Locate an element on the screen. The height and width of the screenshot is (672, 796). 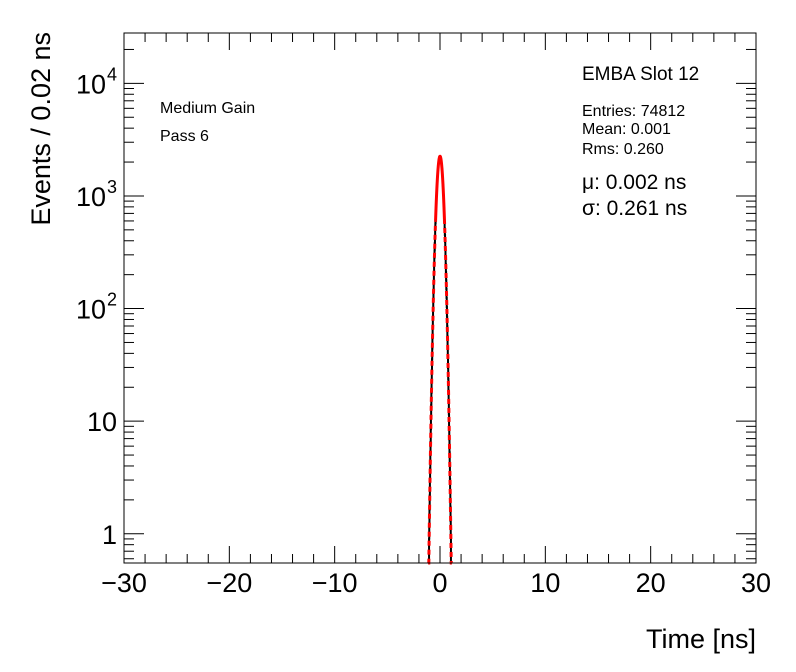
y-axis-label: Events / 0.02 ns is located at coordinates (41, 129).